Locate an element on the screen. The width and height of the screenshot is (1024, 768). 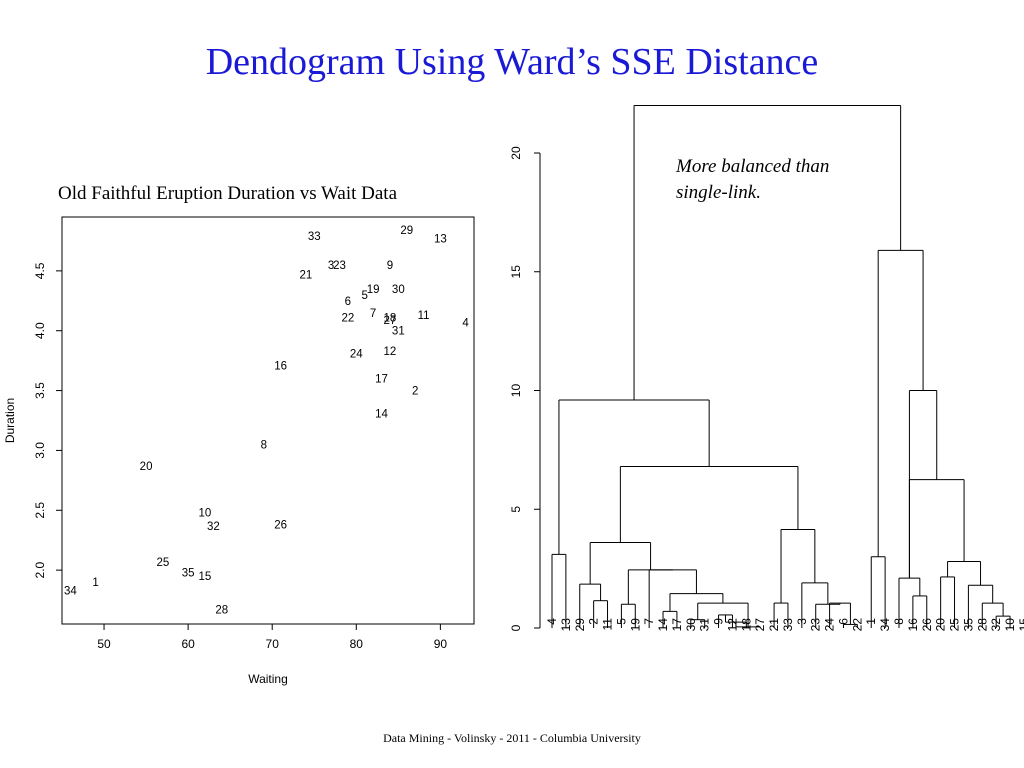
dendrogram-leaf-label: 11 is located at coordinates (608, 624).